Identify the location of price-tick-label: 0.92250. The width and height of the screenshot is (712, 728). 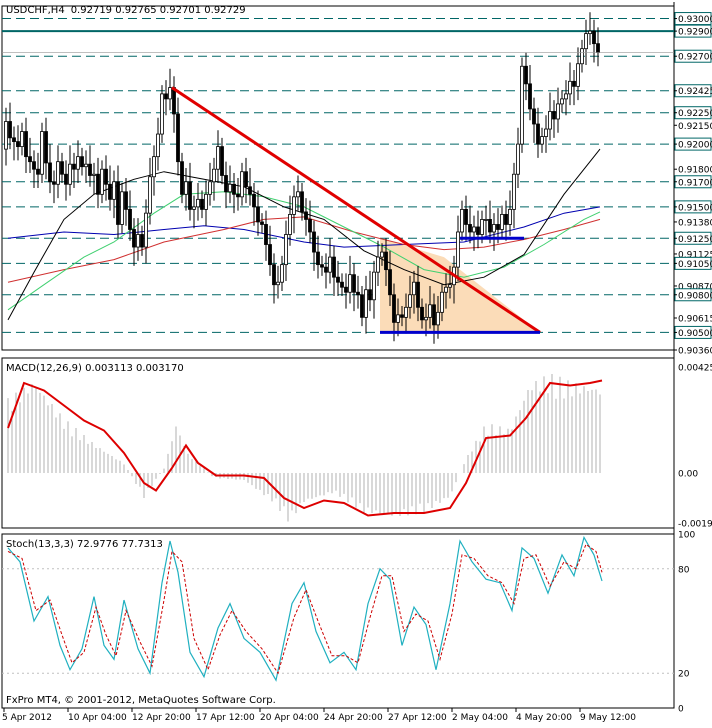
(695, 114).